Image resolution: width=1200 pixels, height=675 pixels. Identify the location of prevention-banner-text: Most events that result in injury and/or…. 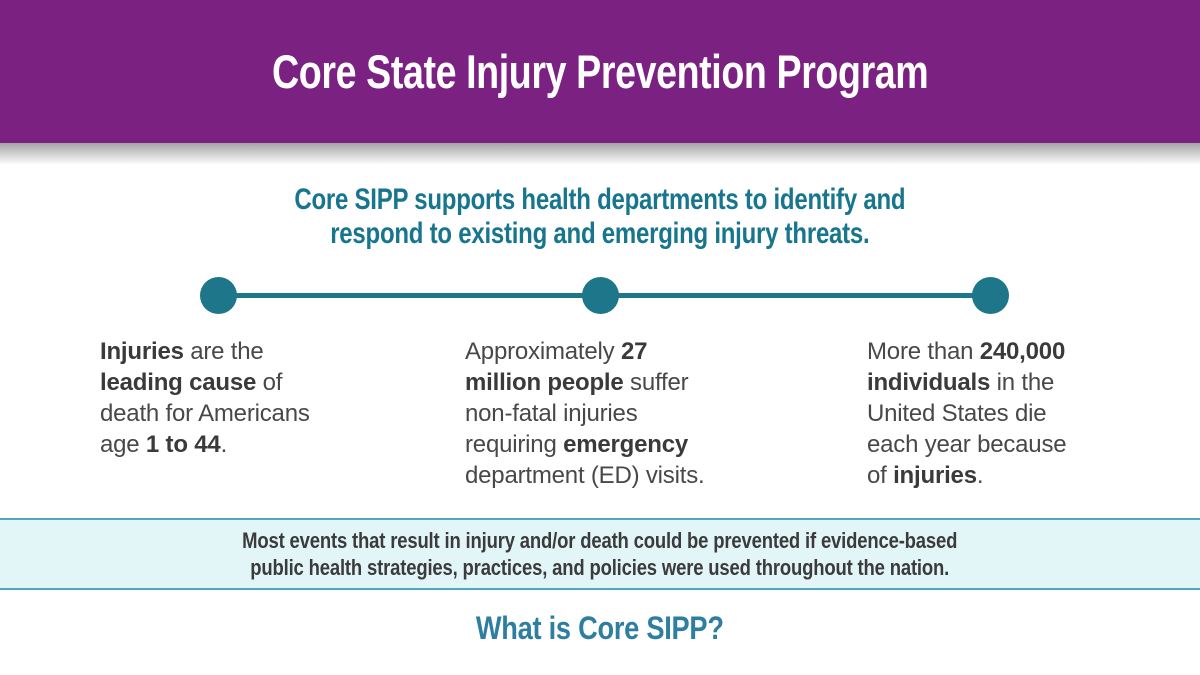
(599, 554).